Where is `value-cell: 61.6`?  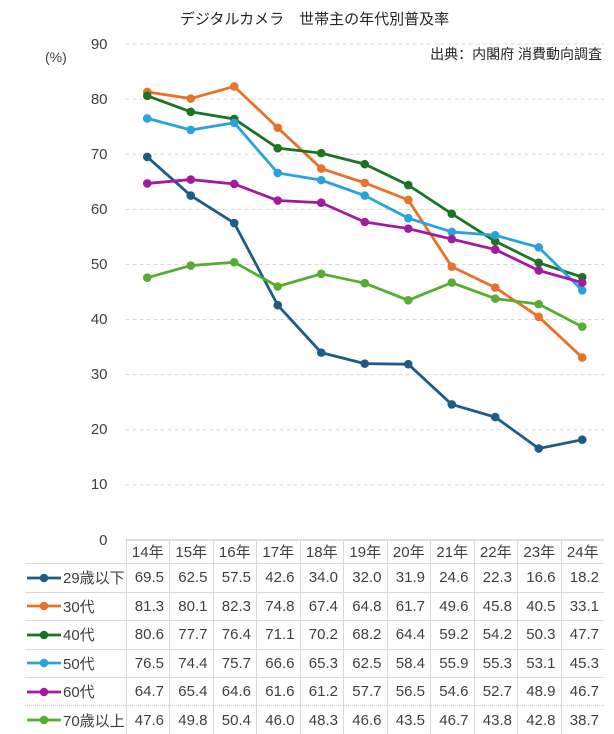
value-cell: 61.6 is located at coordinates (278, 691).